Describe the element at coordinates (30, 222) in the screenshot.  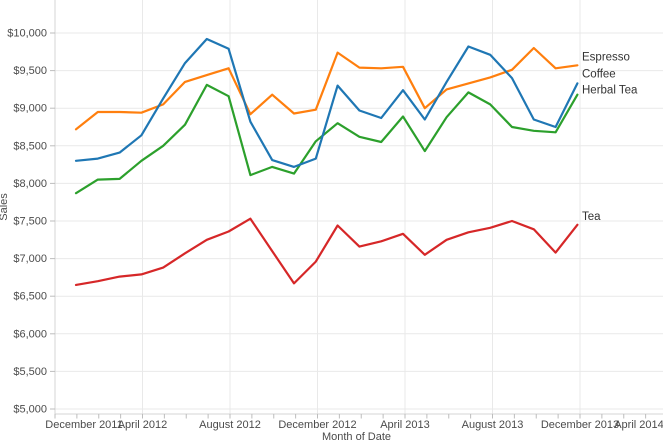
I see `y-tick-label: $7,500` at that location.